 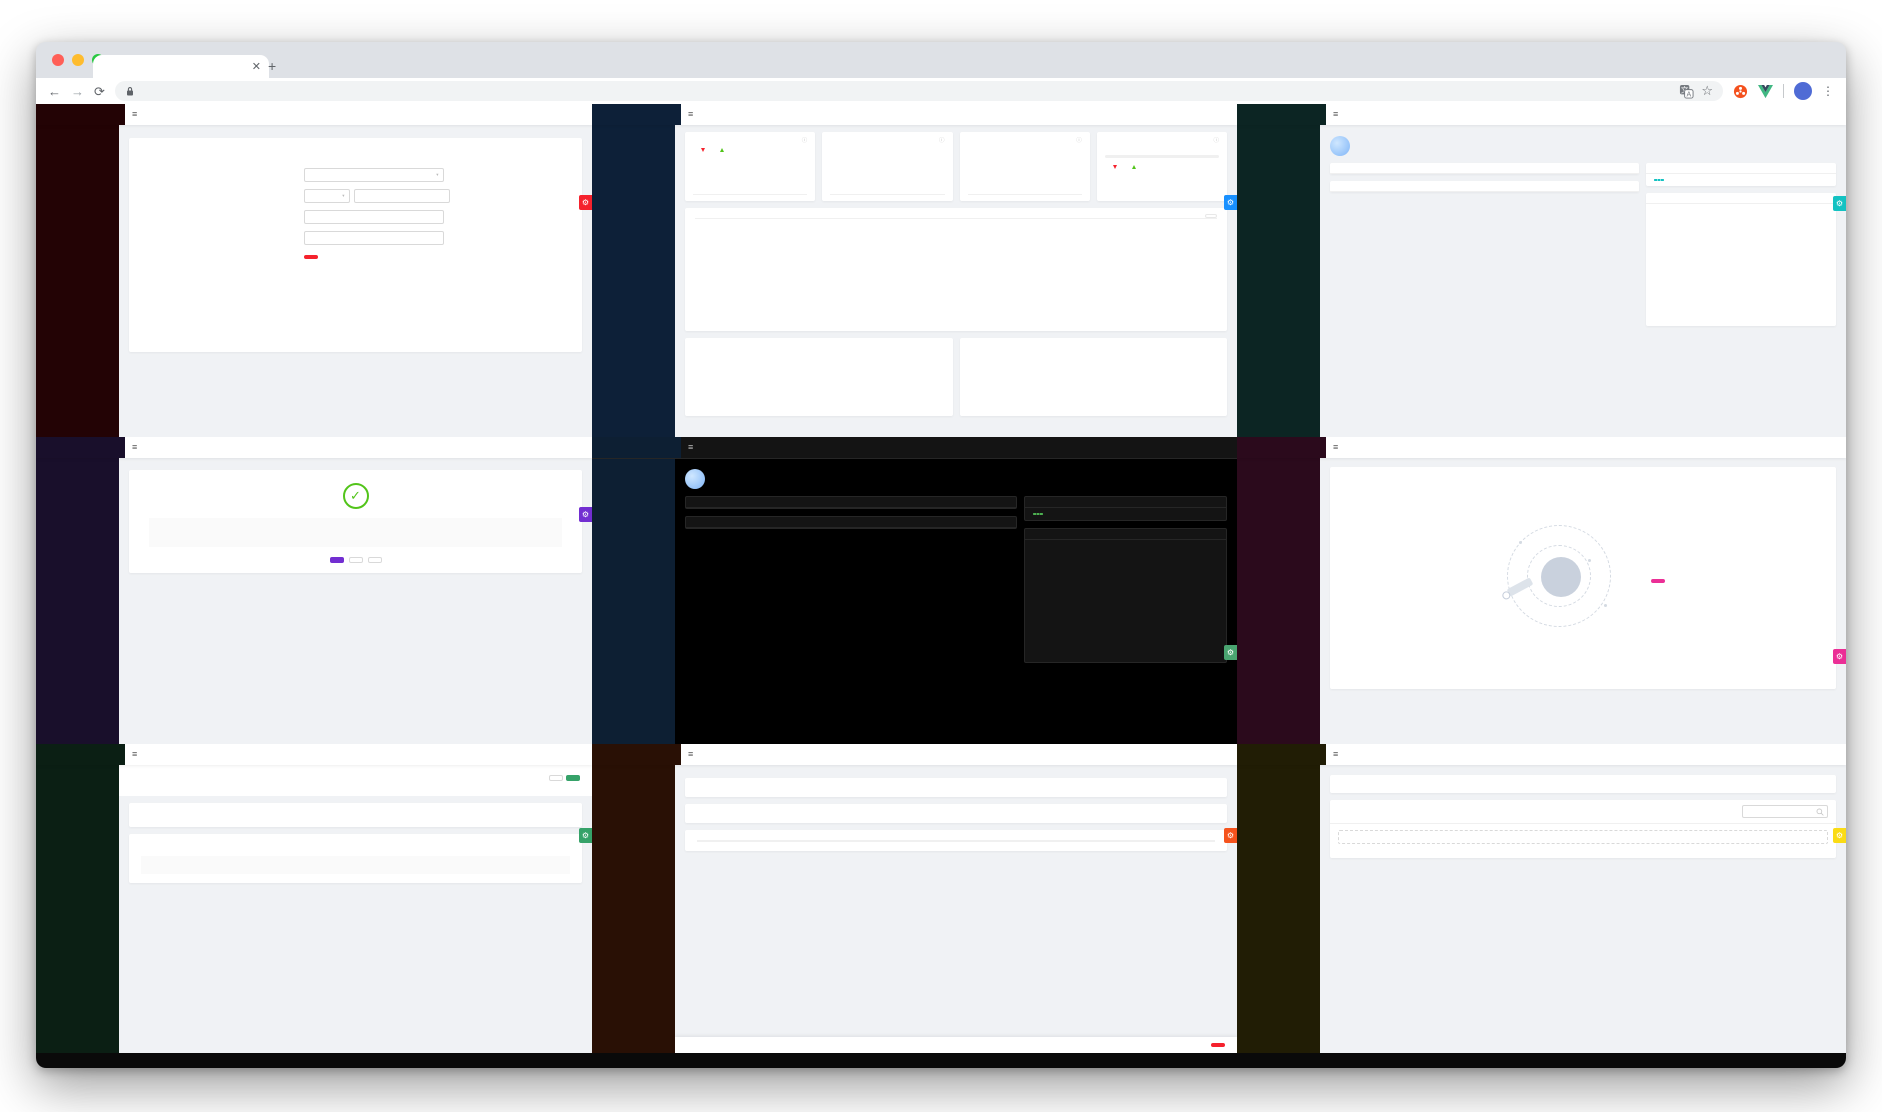 I want to click on new-tab-button: +, so click(x=272, y=66).